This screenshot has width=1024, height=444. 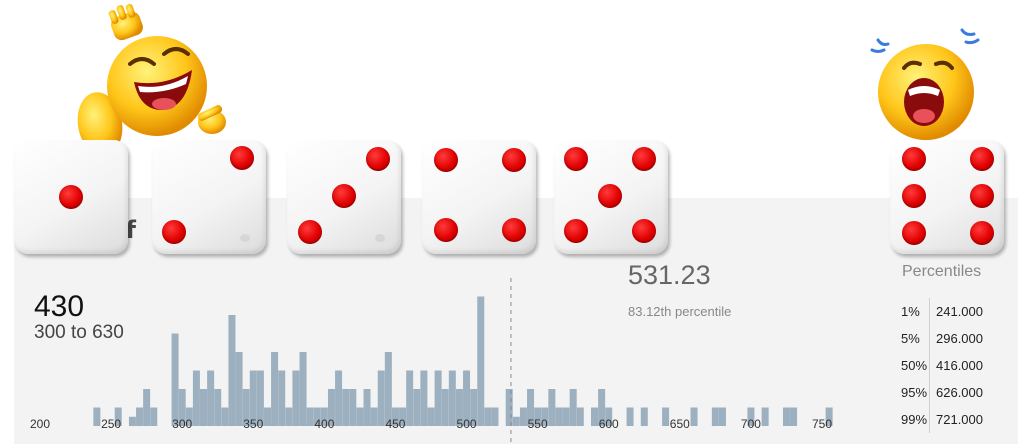 What do you see at coordinates (947, 338) in the screenshot?
I see `percentile-row: 5% 296.000` at bounding box center [947, 338].